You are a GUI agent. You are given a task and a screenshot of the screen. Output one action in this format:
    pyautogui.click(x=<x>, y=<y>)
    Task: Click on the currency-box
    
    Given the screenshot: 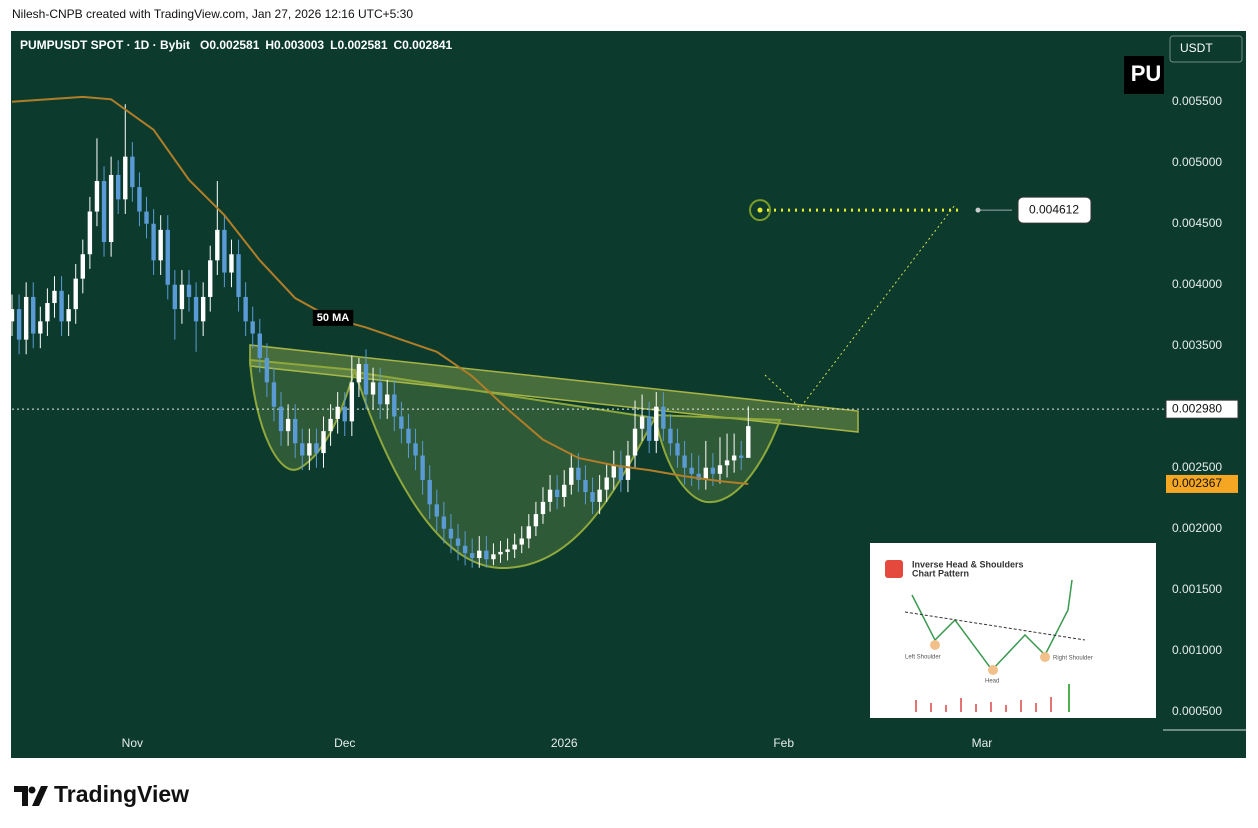 What is the action you would take?
    pyautogui.click(x=1206, y=49)
    